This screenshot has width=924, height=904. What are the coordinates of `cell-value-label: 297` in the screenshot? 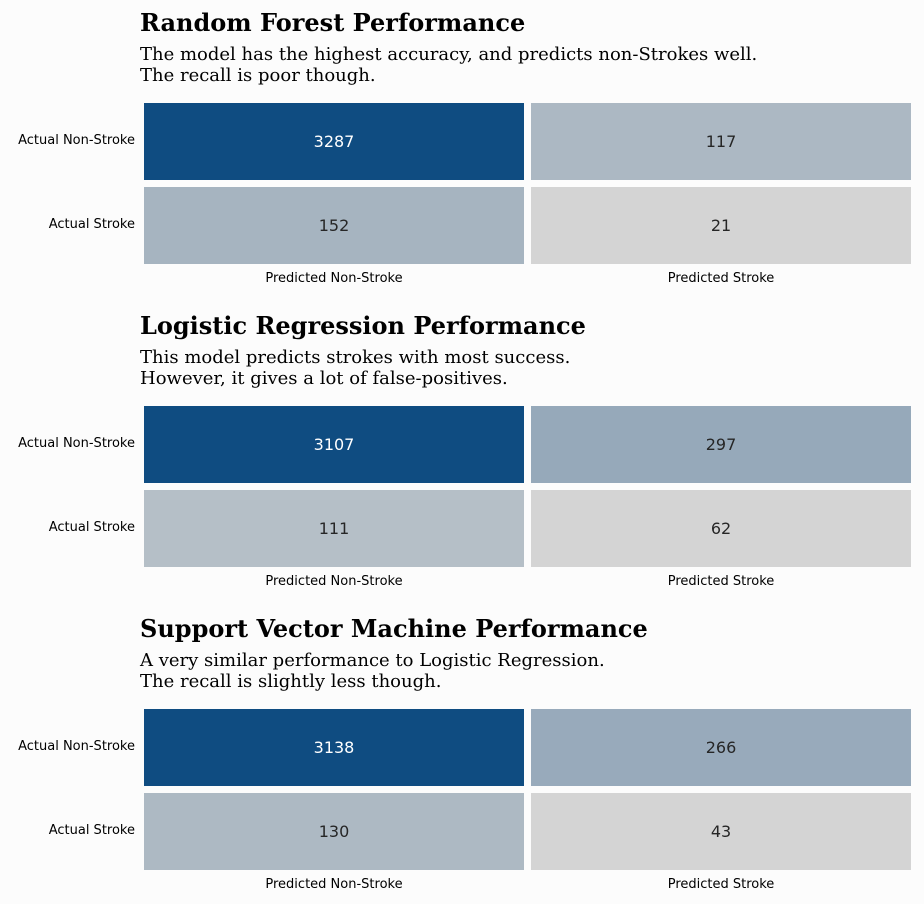 It's located at (721, 444).